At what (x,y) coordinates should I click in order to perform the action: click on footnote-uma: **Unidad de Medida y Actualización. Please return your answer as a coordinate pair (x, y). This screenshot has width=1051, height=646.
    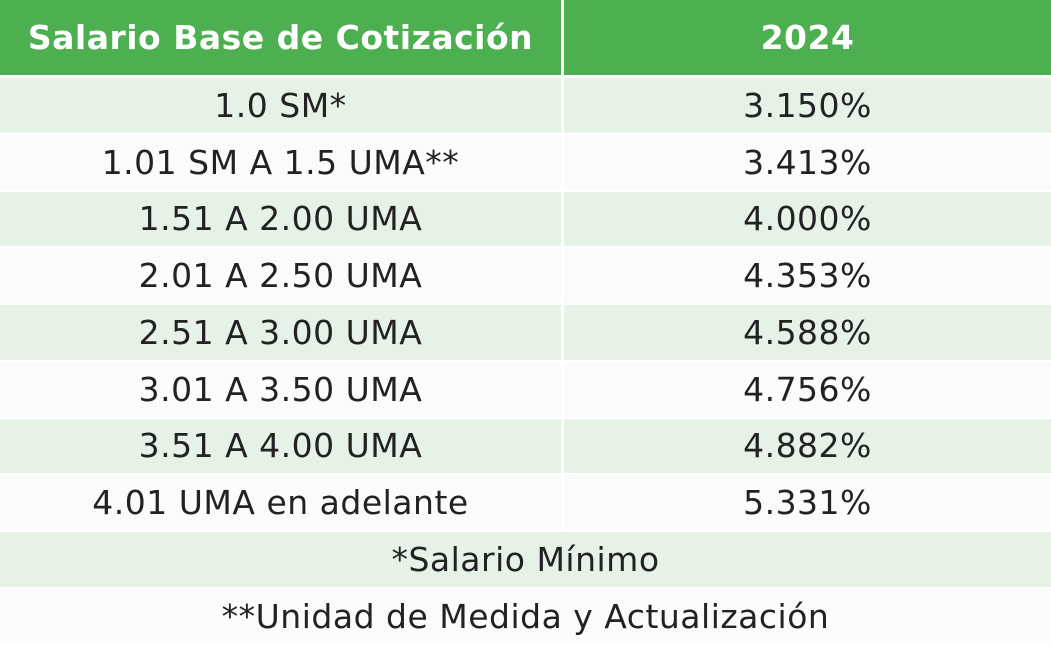
    Looking at the image, I should click on (525, 617).